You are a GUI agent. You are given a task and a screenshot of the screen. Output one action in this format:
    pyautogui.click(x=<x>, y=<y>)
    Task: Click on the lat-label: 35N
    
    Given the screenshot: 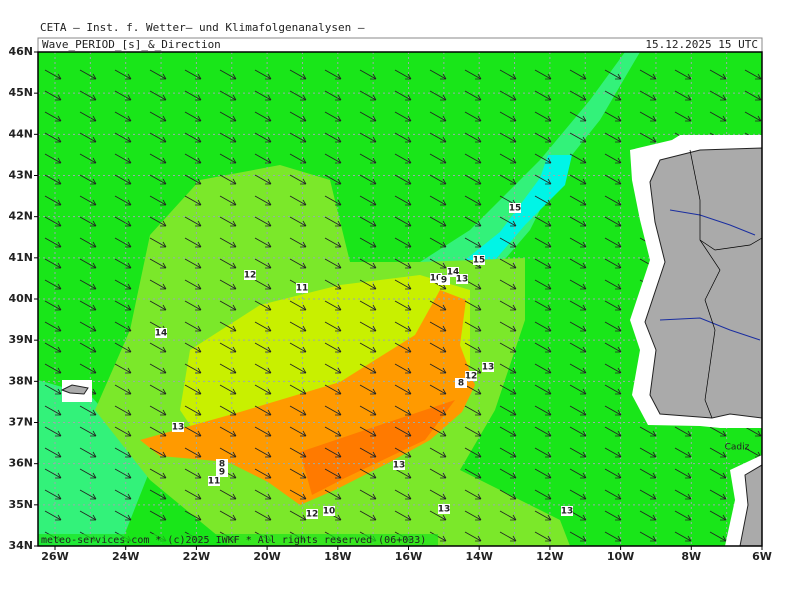 What is the action you would take?
    pyautogui.click(x=20, y=504)
    